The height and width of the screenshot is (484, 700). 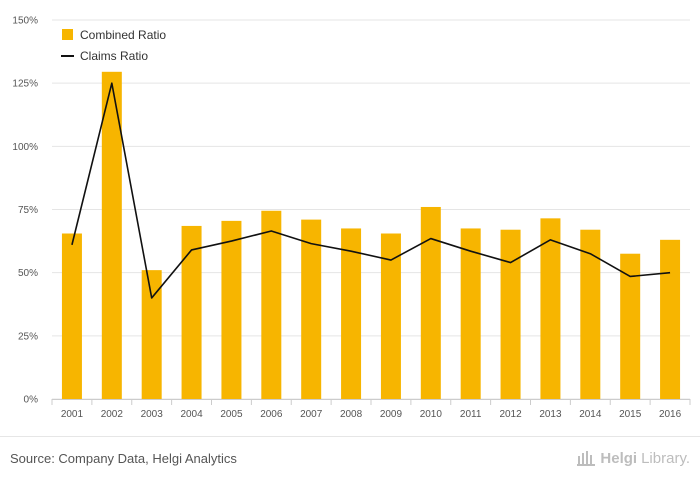 I want to click on x-tick-label: 2015, so click(x=630, y=414).